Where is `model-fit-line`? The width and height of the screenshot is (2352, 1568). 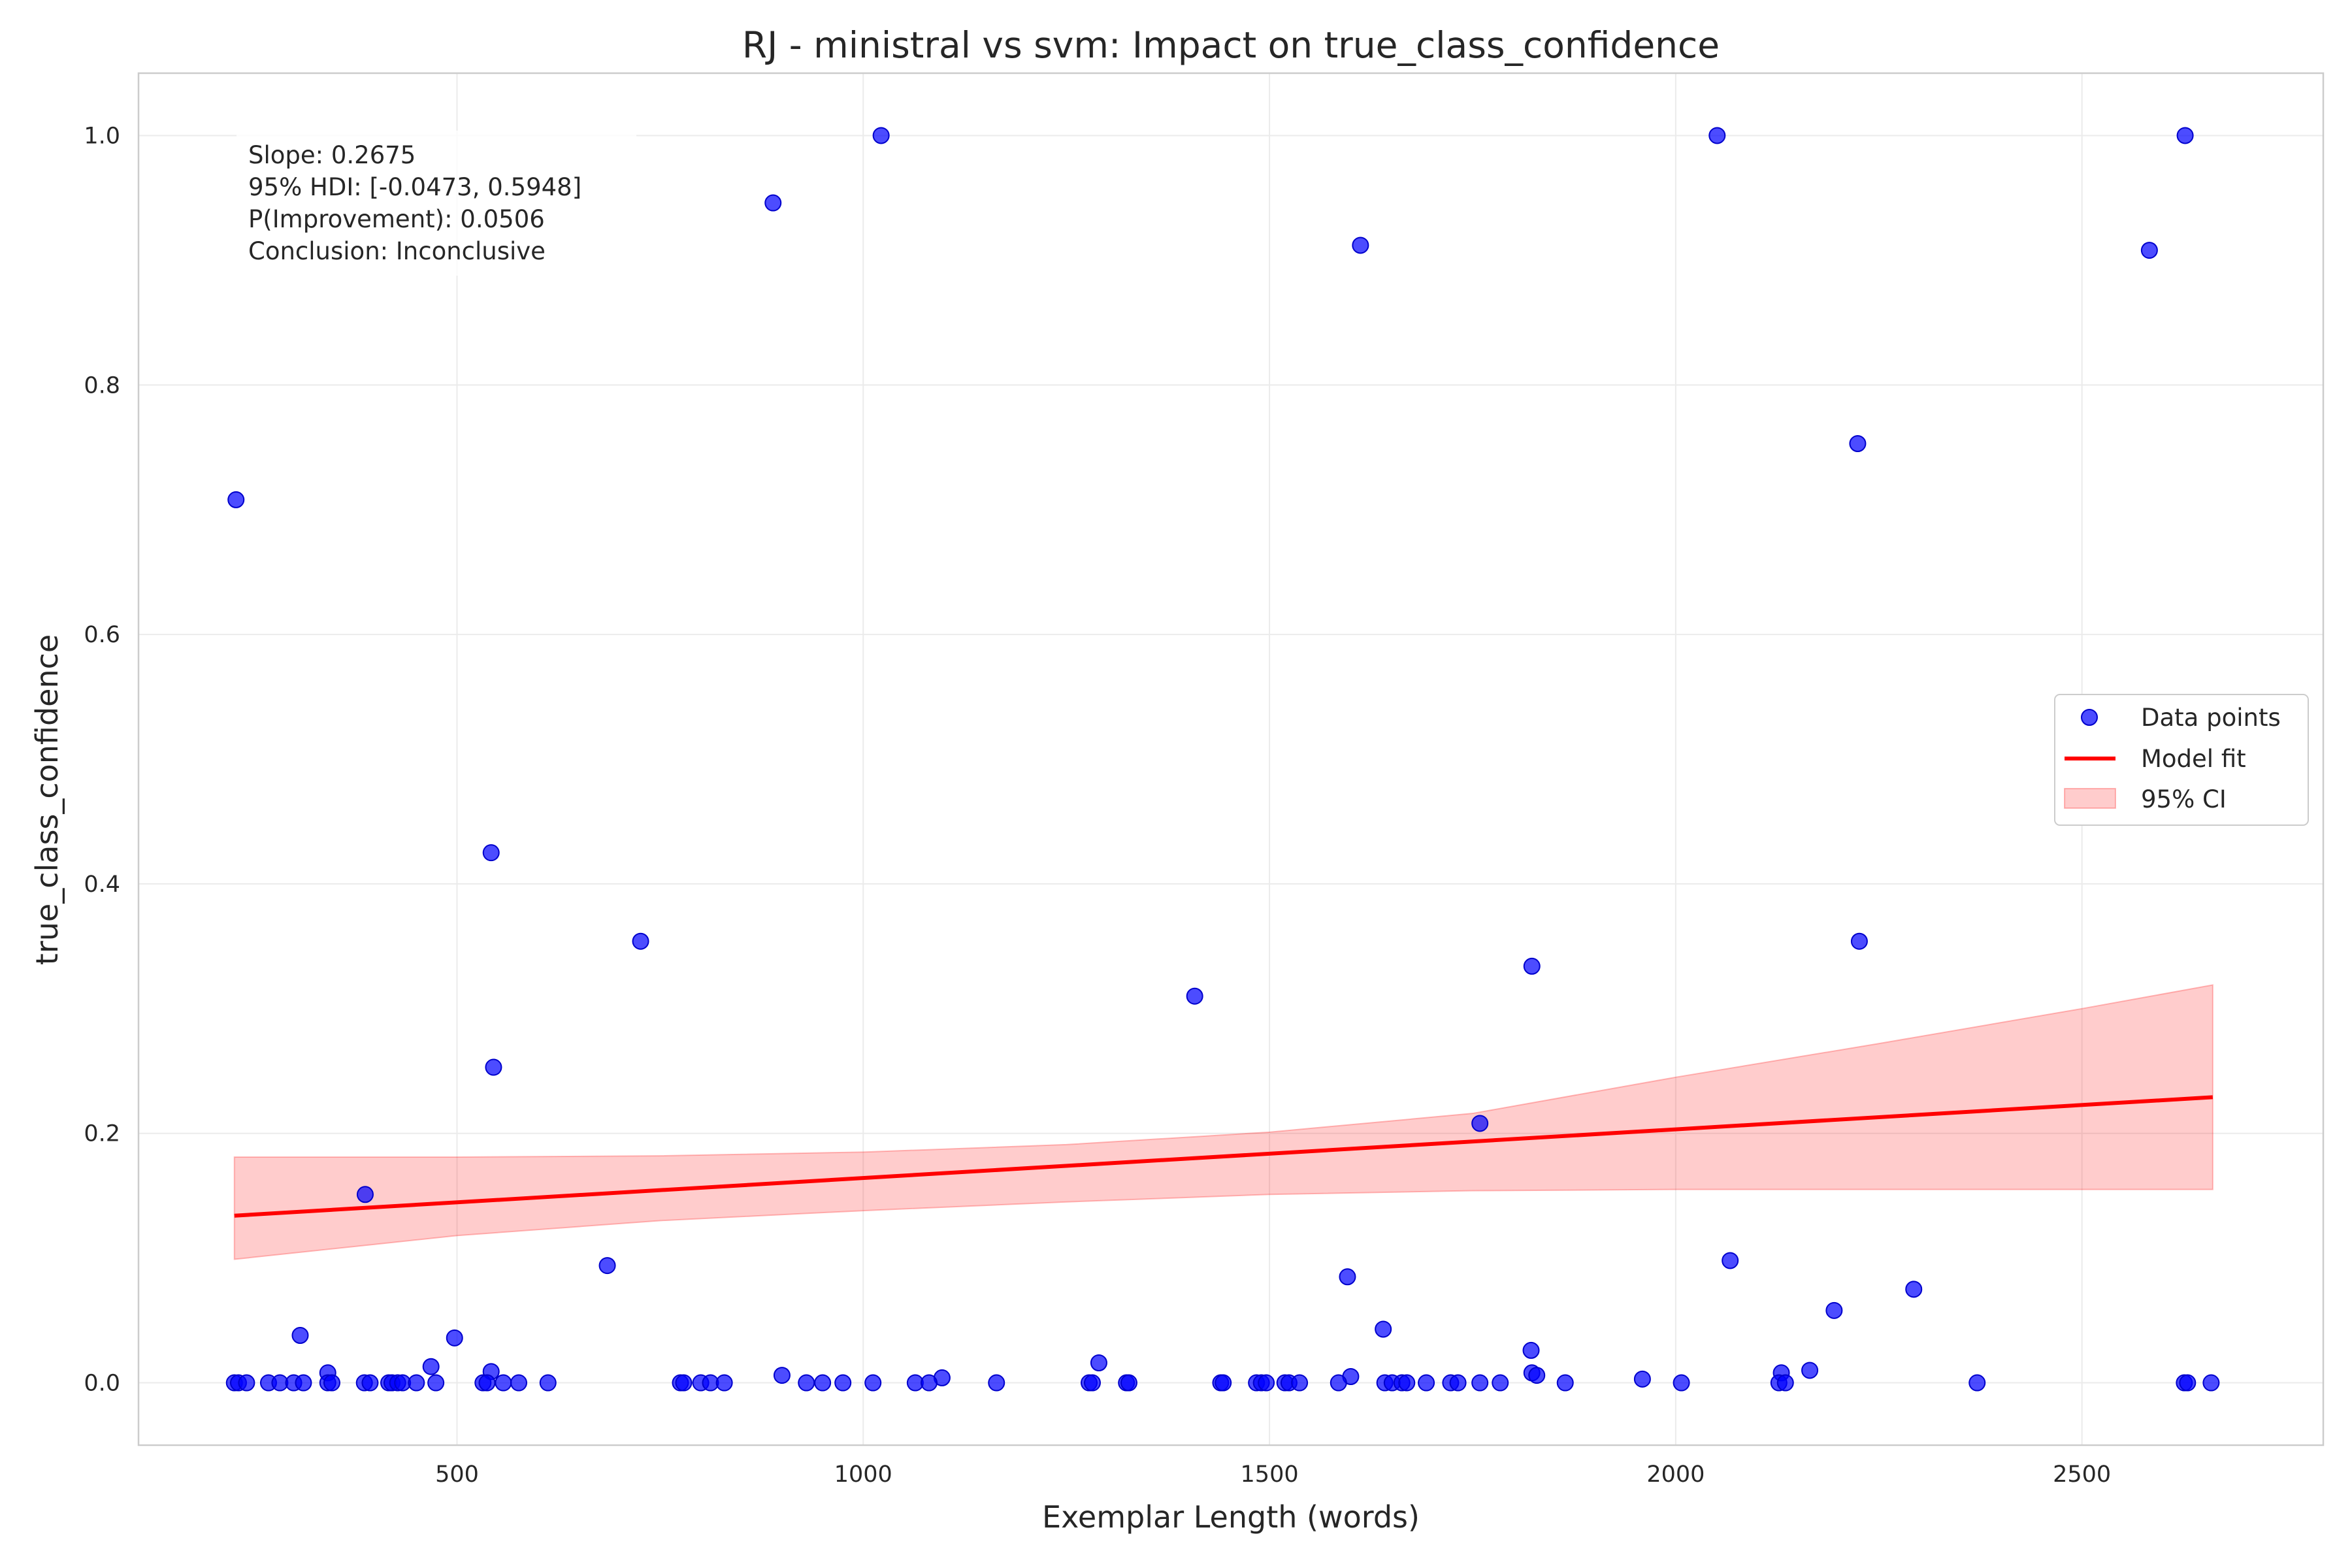 model-fit-line is located at coordinates (1223, 1156).